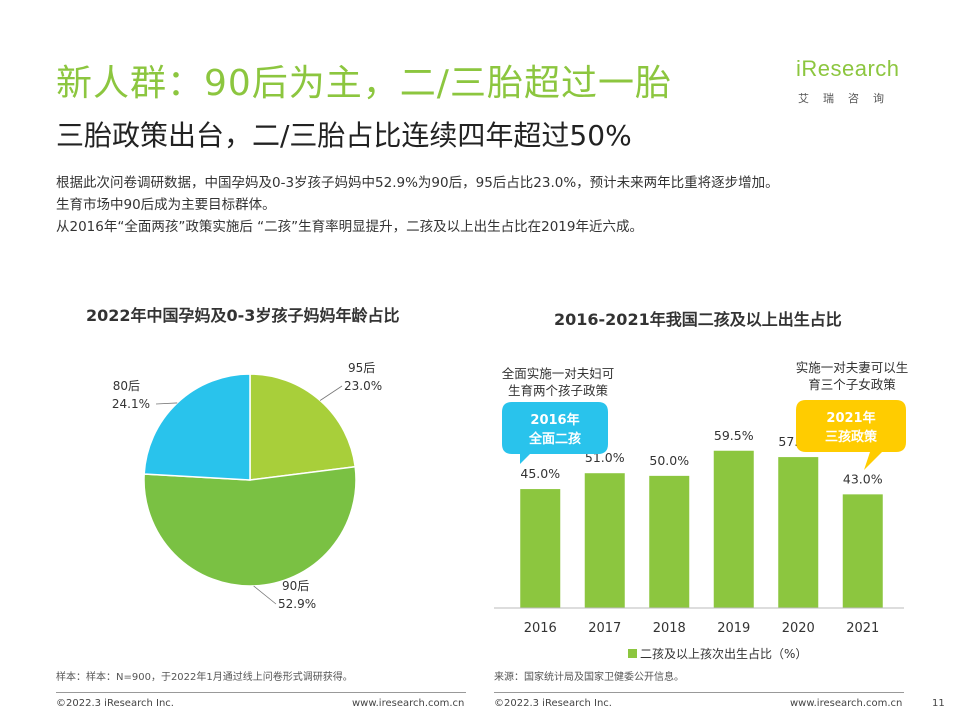  What do you see at coordinates (554, 420) in the screenshot?
I see `annotation-badge-2016-line-1: 2016年` at bounding box center [554, 420].